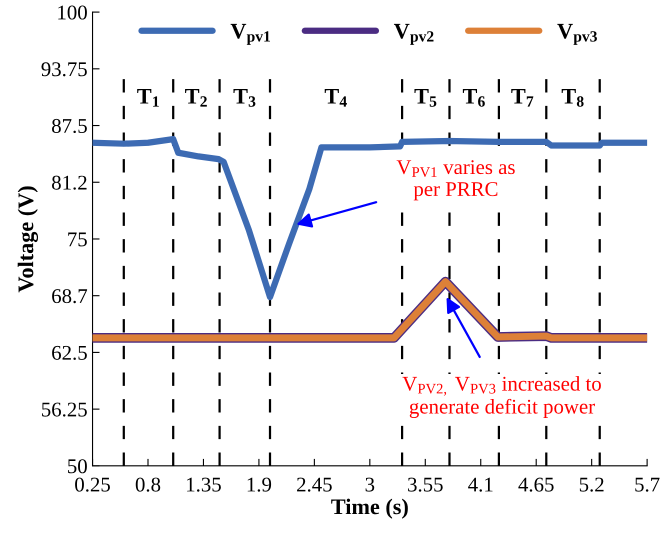 This screenshot has height=550, width=661. I want to click on y-tick-label: 81.2, so click(69, 183).